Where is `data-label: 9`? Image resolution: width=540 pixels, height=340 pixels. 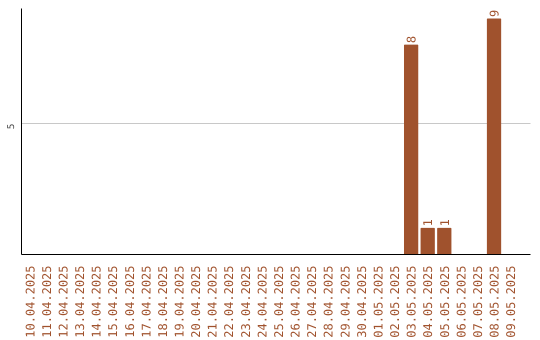
data-label: 9 is located at coordinates (495, 13).